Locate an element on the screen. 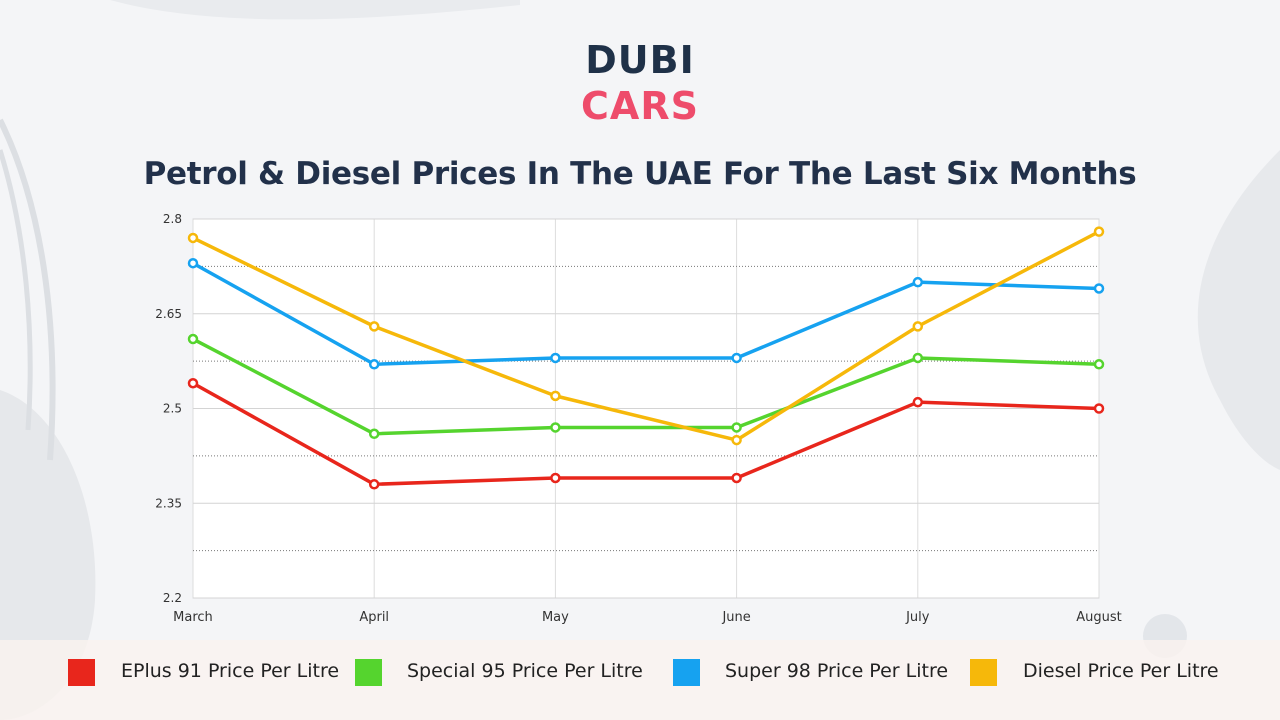 Image resolution: width=1280 pixels, height=720 pixels. x-tick-label: August is located at coordinates (1099, 617).